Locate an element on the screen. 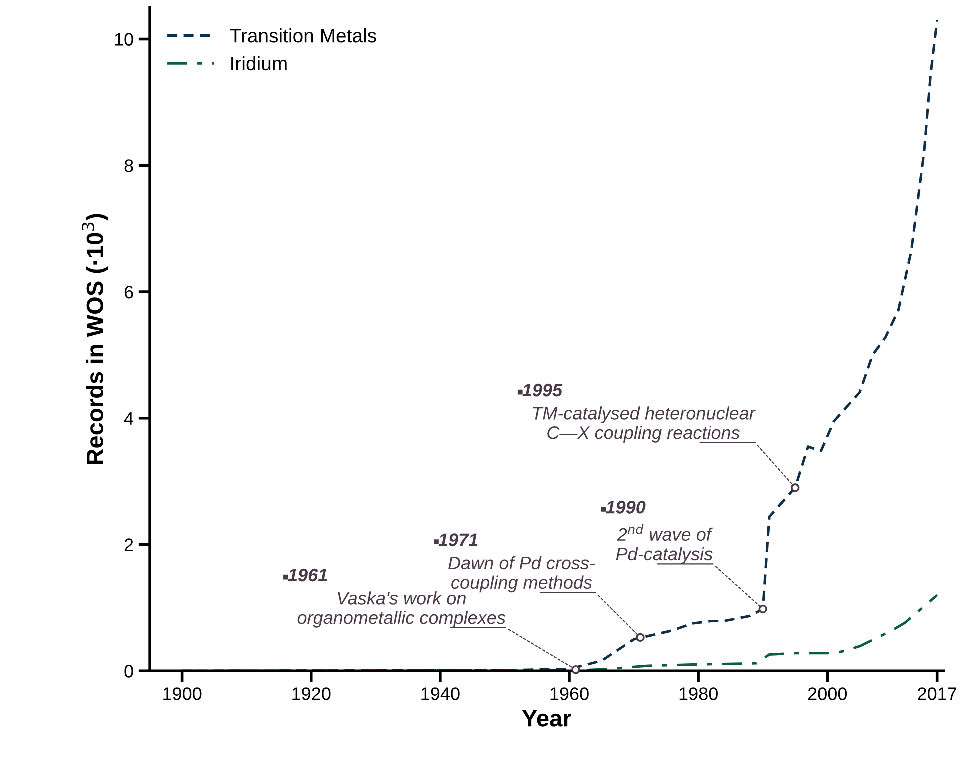 This screenshot has height=767, width=968. annotation: 2$^{nd}$ wave of Pd-catalysis is located at coordinates (664, 544).